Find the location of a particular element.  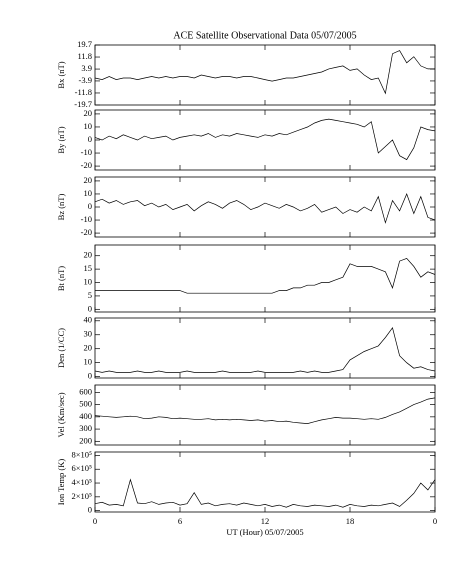

y-tick-label: 15 is located at coordinates (88, 268).